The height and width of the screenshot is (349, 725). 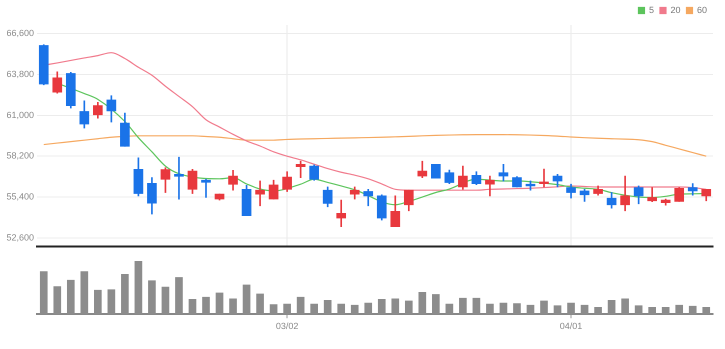 I want to click on legend-label: 20, so click(x=675, y=9).